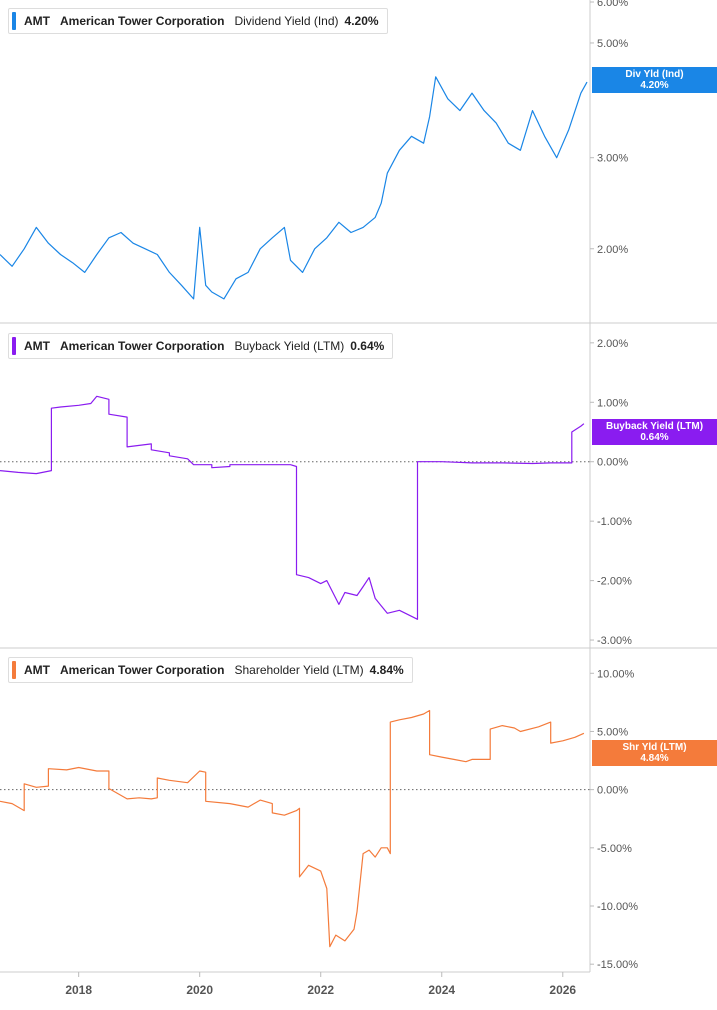  I want to click on value-flag-buyback: Buyback Yield (LTM) 0.64%, so click(654, 432).